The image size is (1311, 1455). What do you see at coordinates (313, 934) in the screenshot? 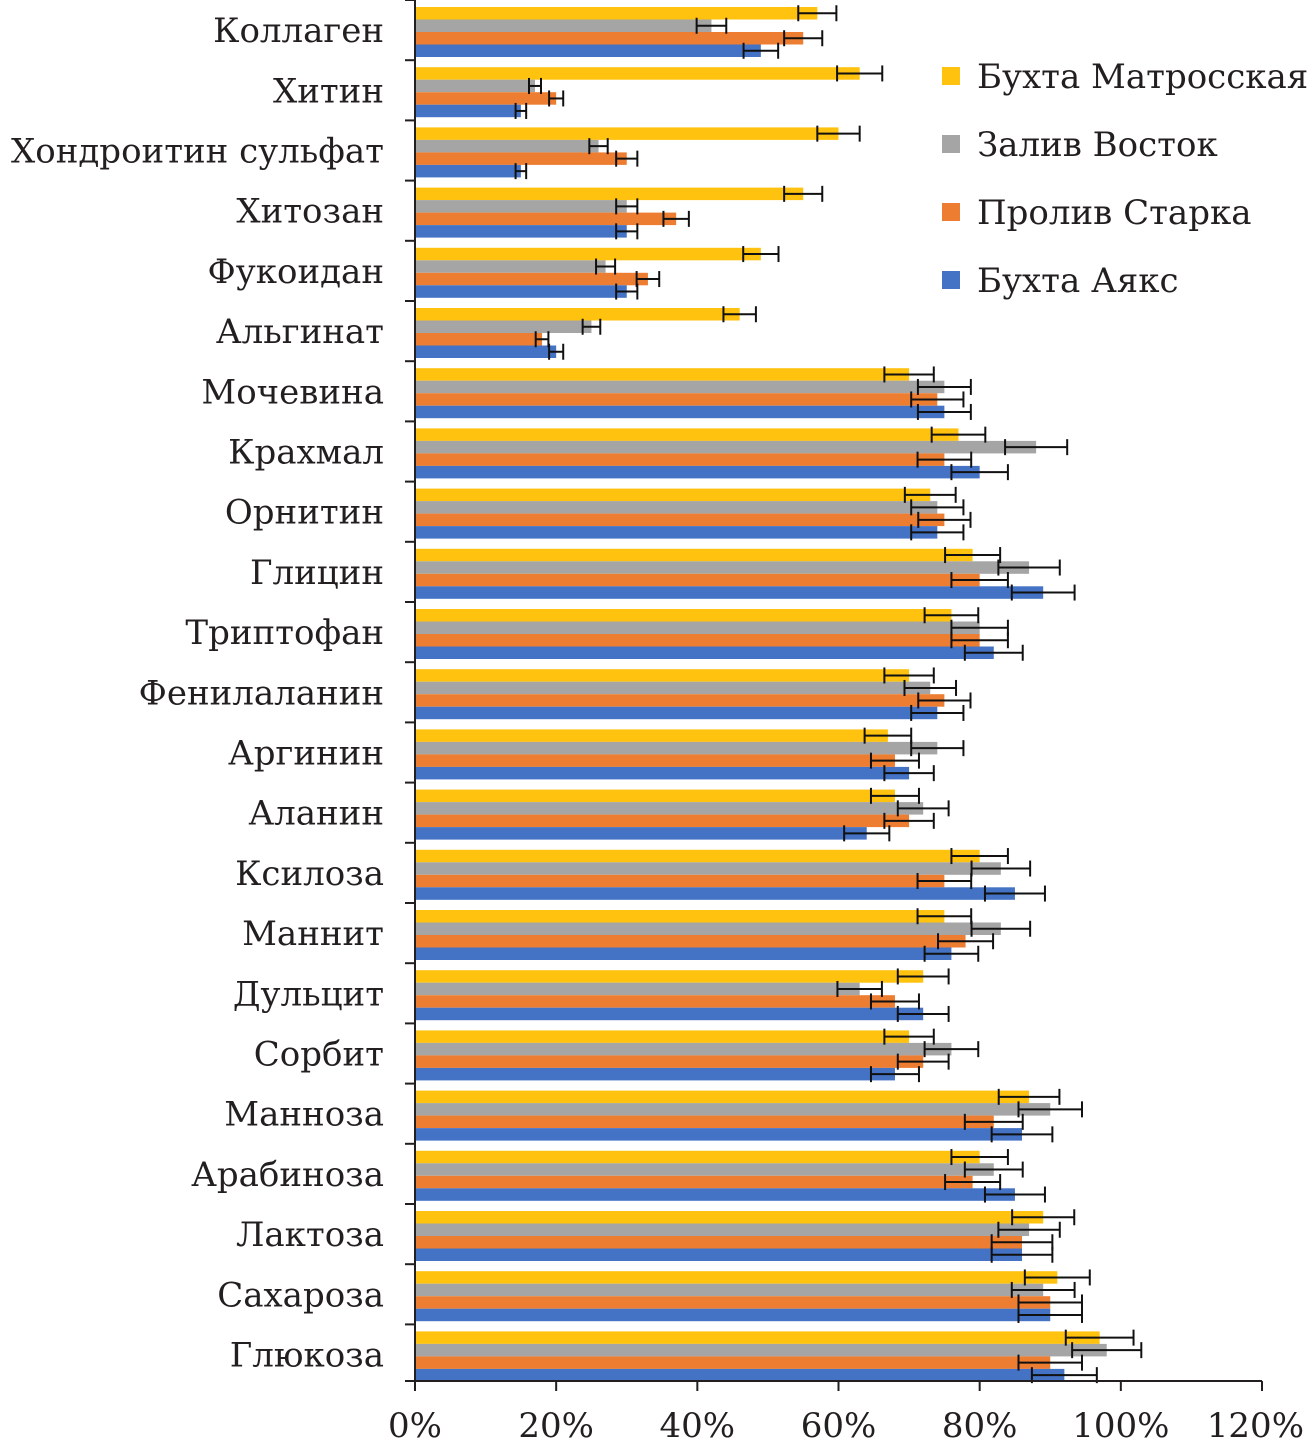
I see `category-label: Маннит` at bounding box center [313, 934].